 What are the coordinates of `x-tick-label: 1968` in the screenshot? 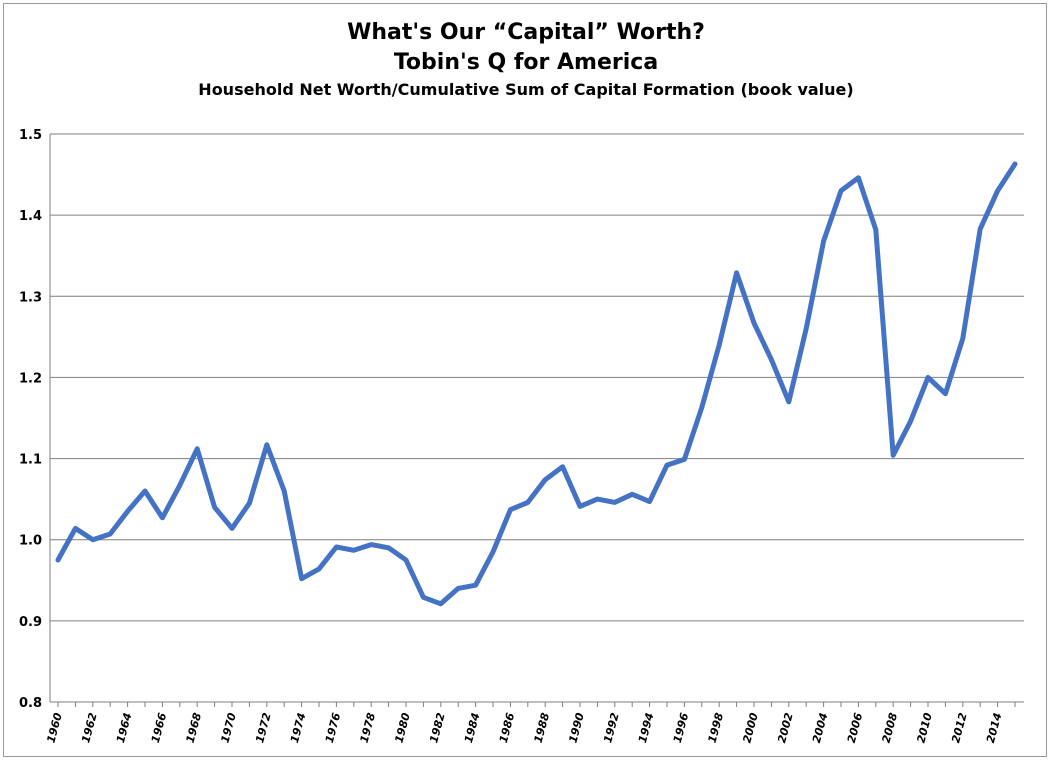 It's located at (194, 727).